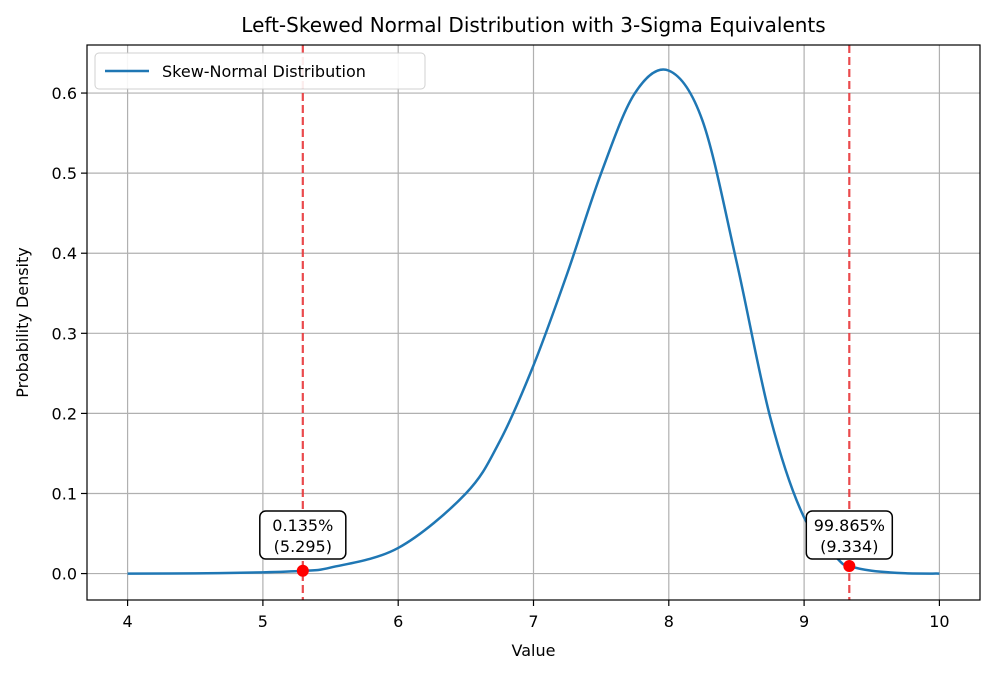 This screenshot has height=674, width=994. Describe the element at coordinates (849, 525) in the screenshot. I see `annotation-percent: 99.865%` at that location.